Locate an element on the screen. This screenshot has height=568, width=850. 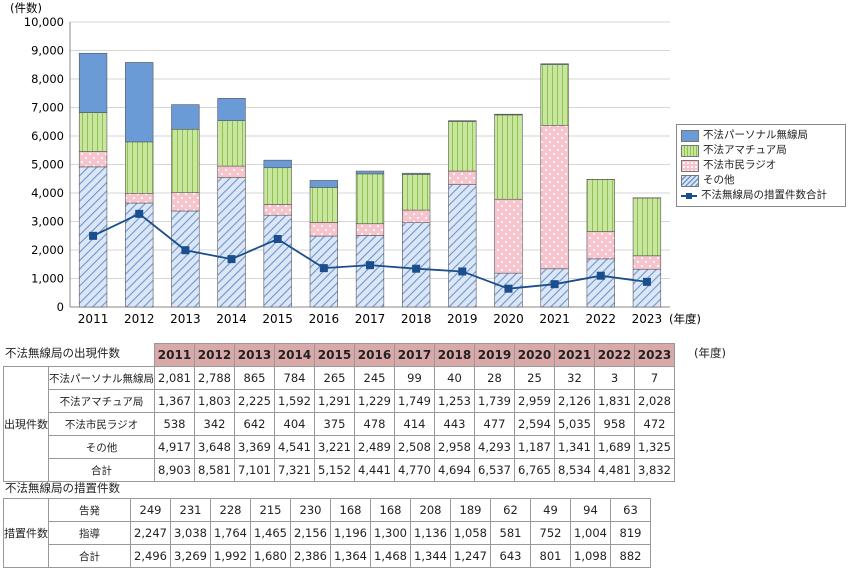
table1-value-cell: 1,592 is located at coordinates (295, 401).